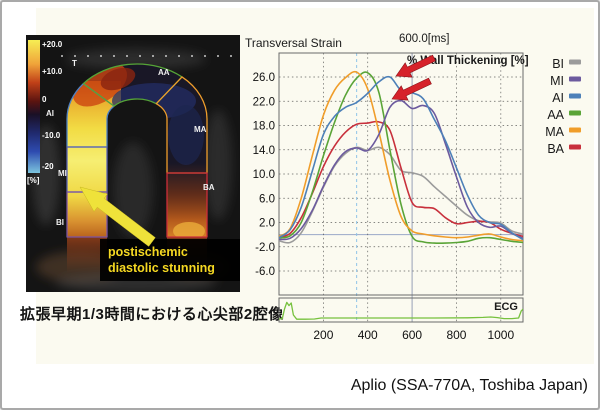 This screenshot has width=600, height=410. Describe the element at coordinates (575, 147) in the screenshot. I see `legend-marker-ba` at that location.